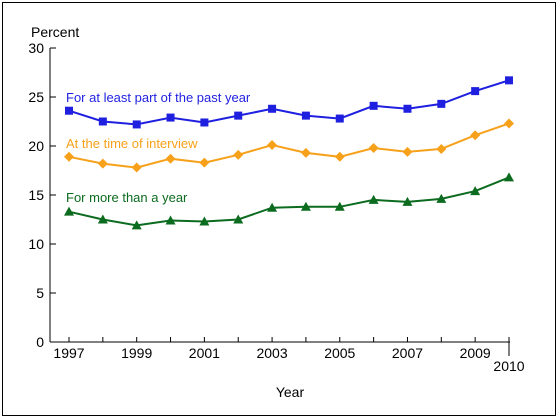 The image size is (560, 420). What do you see at coordinates (40, 342) in the screenshot?
I see `y-tick-label: 0` at bounding box center [40, 342].